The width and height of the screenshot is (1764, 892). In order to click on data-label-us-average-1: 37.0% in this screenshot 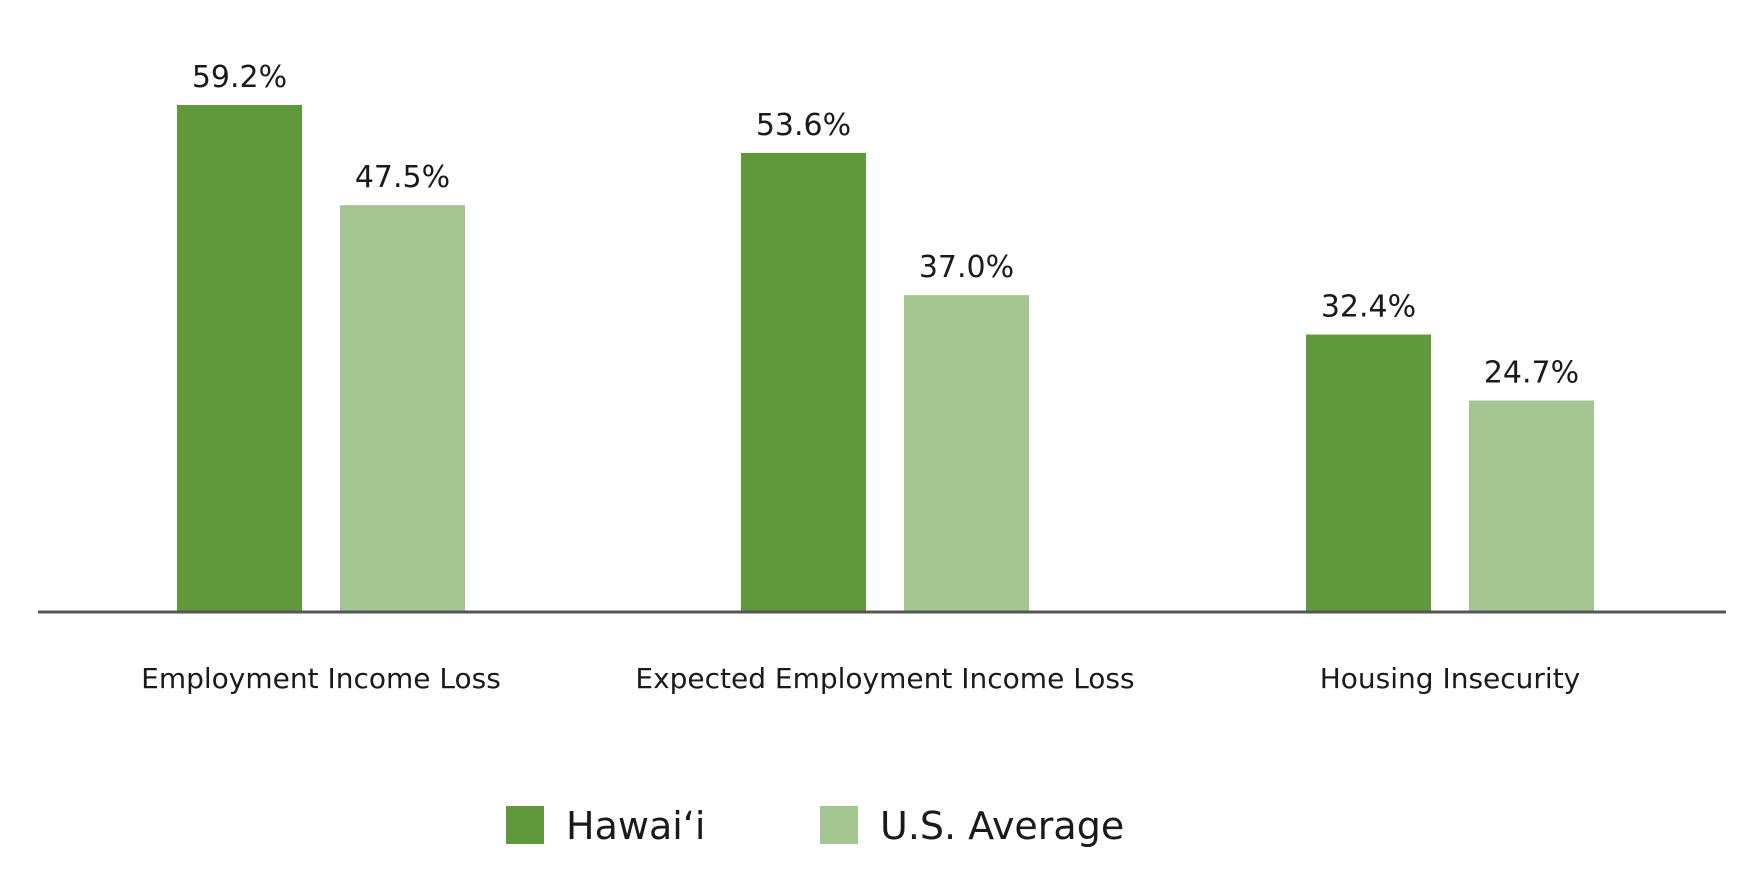, I will do `click(966, 267)`.